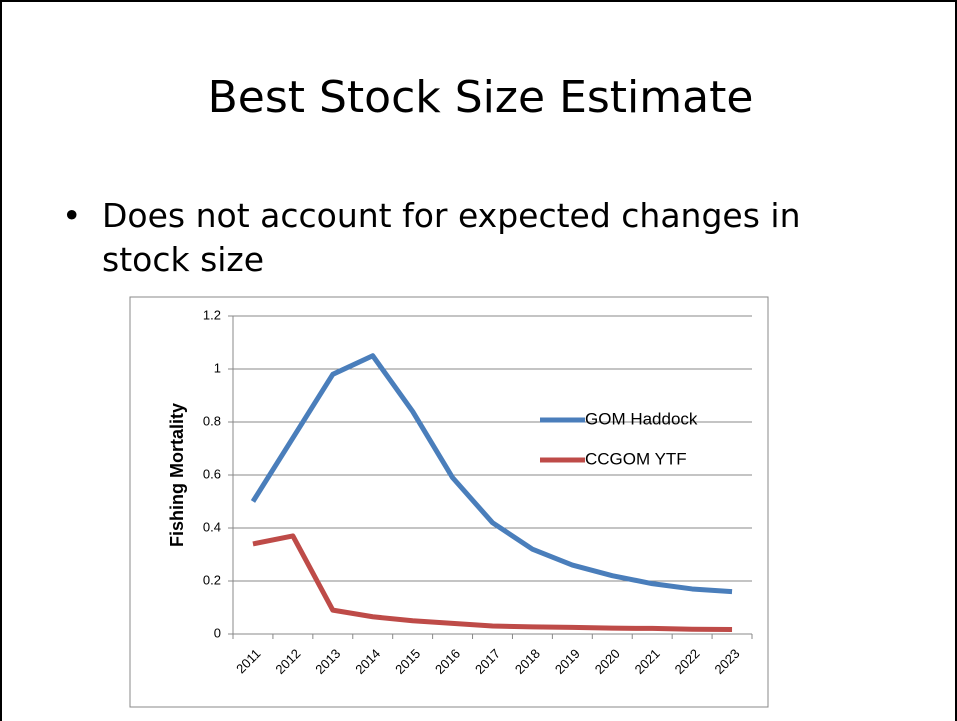  Describe the element at coordinates (217, 367) in the screenshot. I see `y-tick-label: 1` at that location.